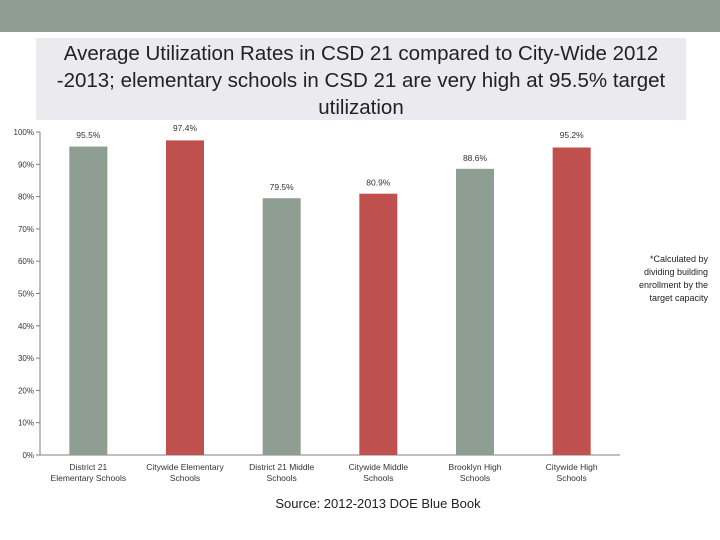 The height and width of the screenshot is (540, 720). Describe the element at coordinates (572, 135) in the screenshot. I see `data-label: 95.2%` at that location.